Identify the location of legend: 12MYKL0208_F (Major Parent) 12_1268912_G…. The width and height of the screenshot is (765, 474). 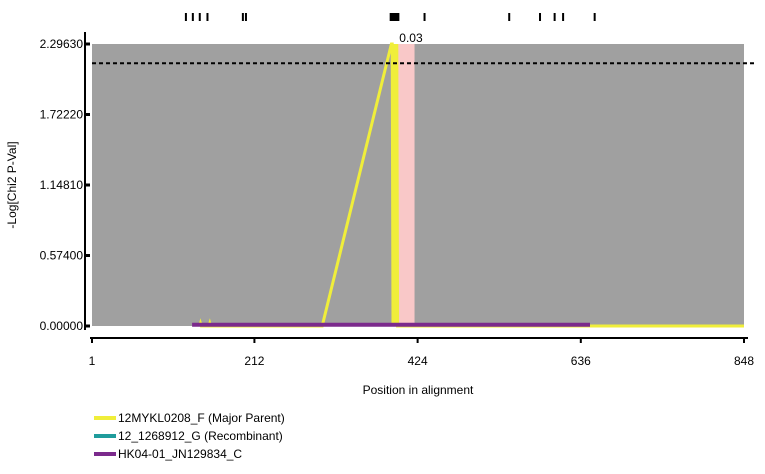
(189, 436).